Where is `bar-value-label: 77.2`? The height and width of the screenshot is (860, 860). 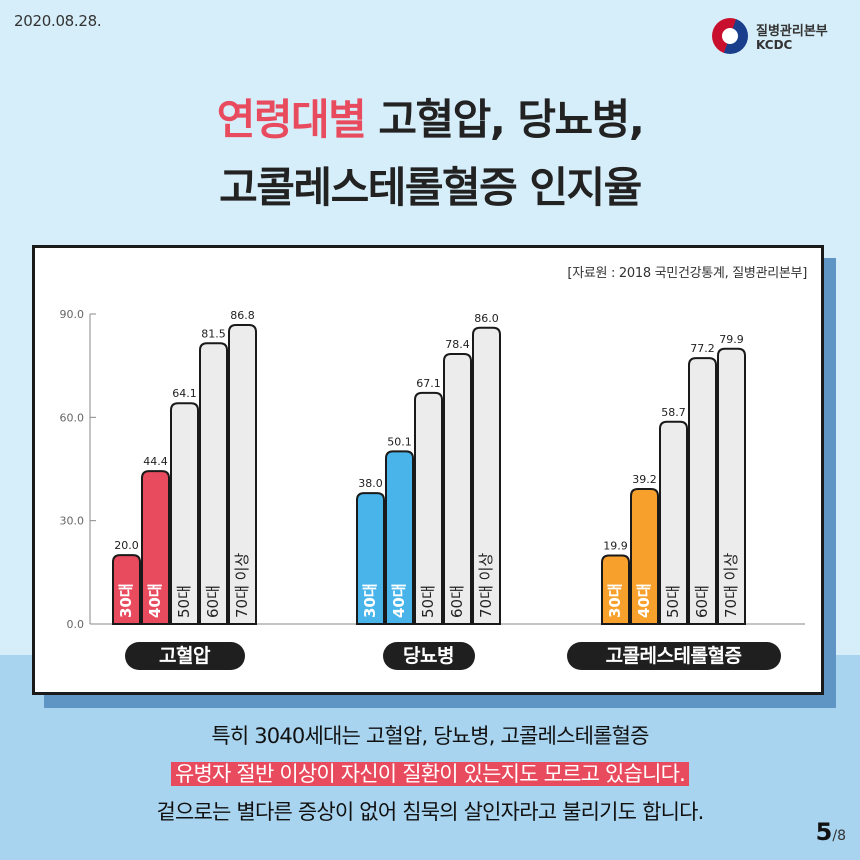
bar-value-label: 77.2 is located at coordinates (702, 348).